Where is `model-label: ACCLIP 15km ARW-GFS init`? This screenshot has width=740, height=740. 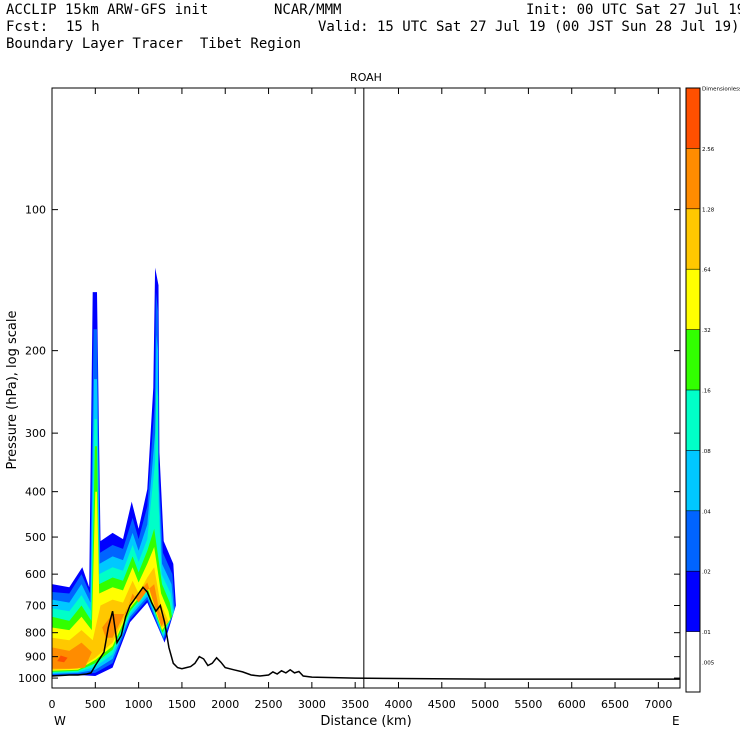
model-label: ACCLIP 15km ARW-GFS init is located at coordinates (107, 10).